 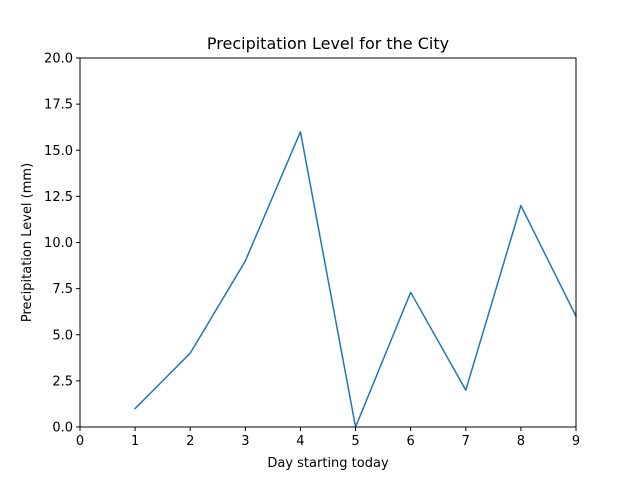 What do you see at coordinates (80, 441) in the screenshot?
I see `x-tick-label: 0` at bounding box center [80, 441].